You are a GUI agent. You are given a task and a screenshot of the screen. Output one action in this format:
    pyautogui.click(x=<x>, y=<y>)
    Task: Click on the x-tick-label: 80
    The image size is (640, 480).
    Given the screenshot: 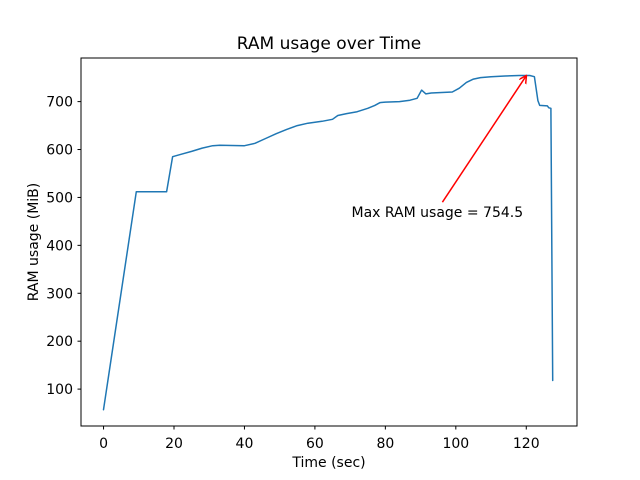 What is the action you would take?
    pyautogui.click(x=385, y=444)
    